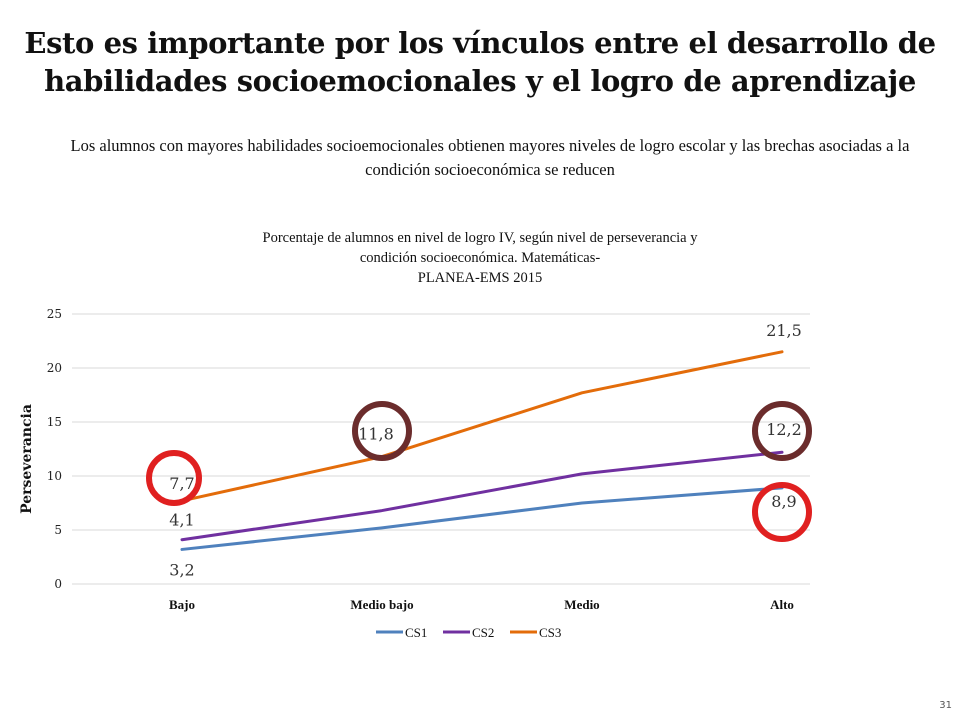 Image resolution: width=960 pixels, height=720 pixels. What do you see at coordinates (482, 426) in the screenshot?
I see `series-line-cs3` at bounding box center [482, 426].